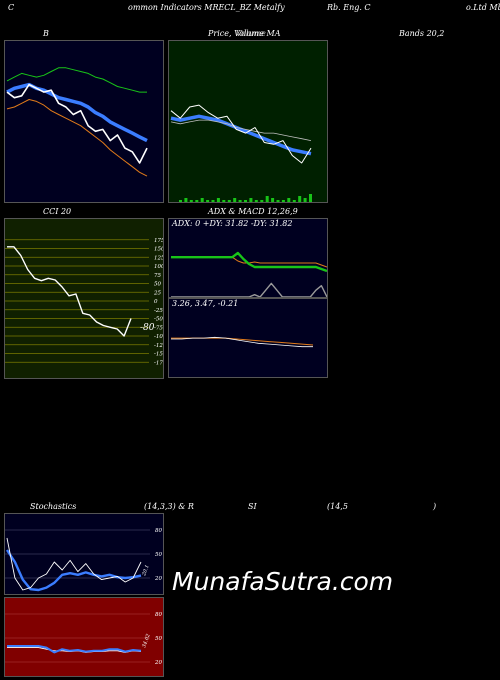 This screenshot has height=680, width=500. Describe the element at coordinates (349, 7) in the screenshot. I see `header-col3: Rb. Eng. C` at that location.